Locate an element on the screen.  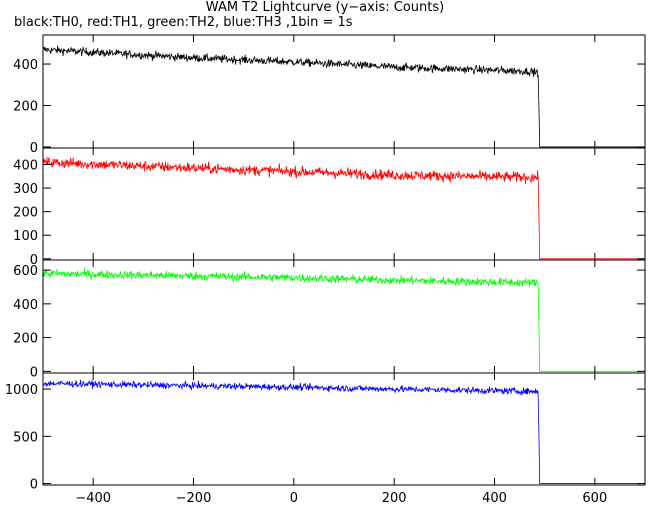
y-tick-label: 600 is located at coordinates (25, 271).